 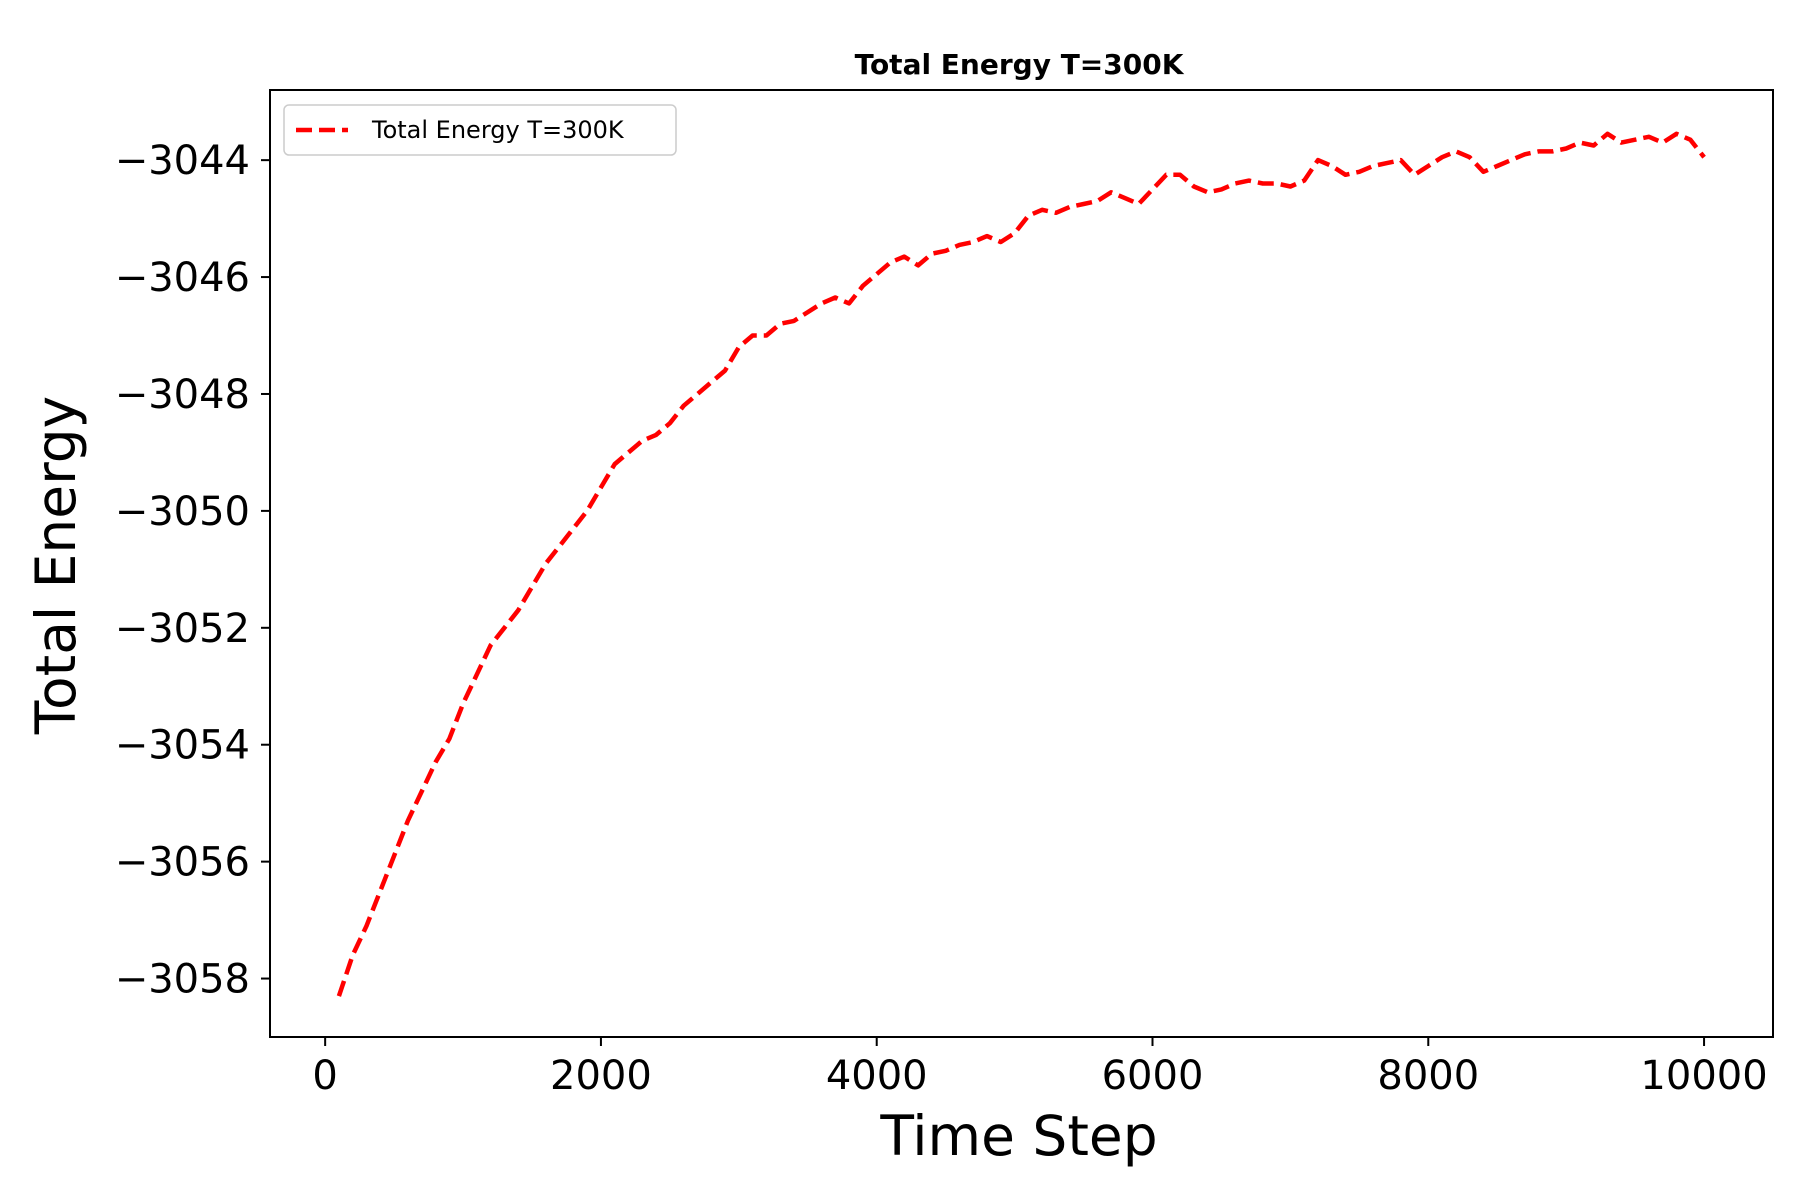 I want to click on x-axis-label: Time Step, so click(x=1018, y=1136).